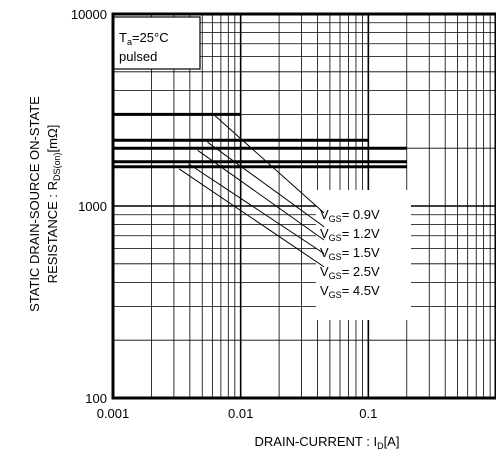 The width and height of the screenshot is (496, 459). Describe the element at coordinates (34, 204) in the screenshot. I see `y-axis-label-line1: STATIC DRAIN-SOURCE ON-STATE` at that location.